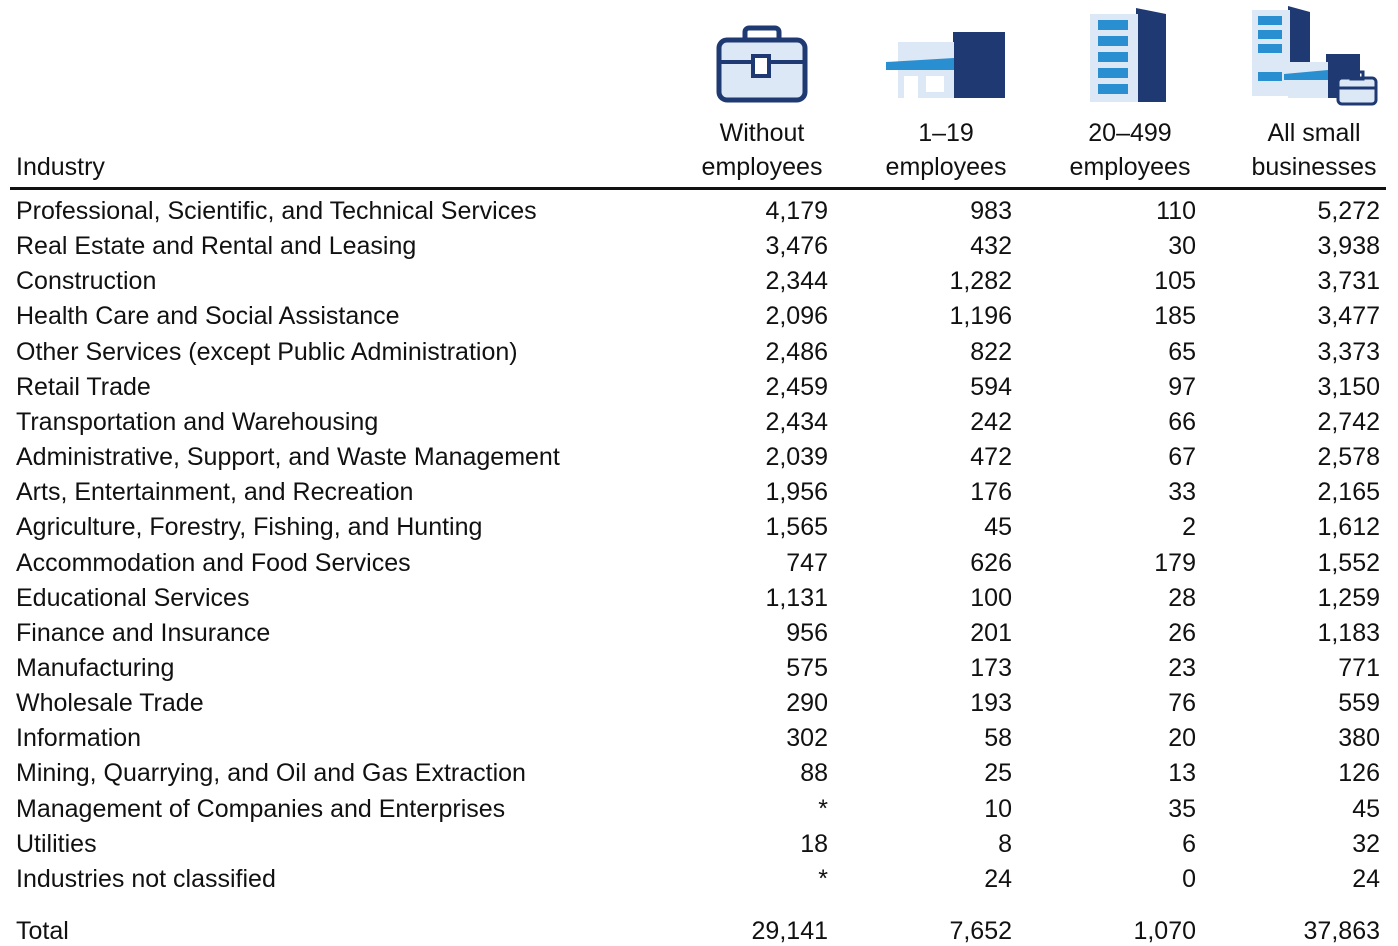 This screenshot has height=946, width=1398. I want to click on cell-value: 18, so click(814, 843).